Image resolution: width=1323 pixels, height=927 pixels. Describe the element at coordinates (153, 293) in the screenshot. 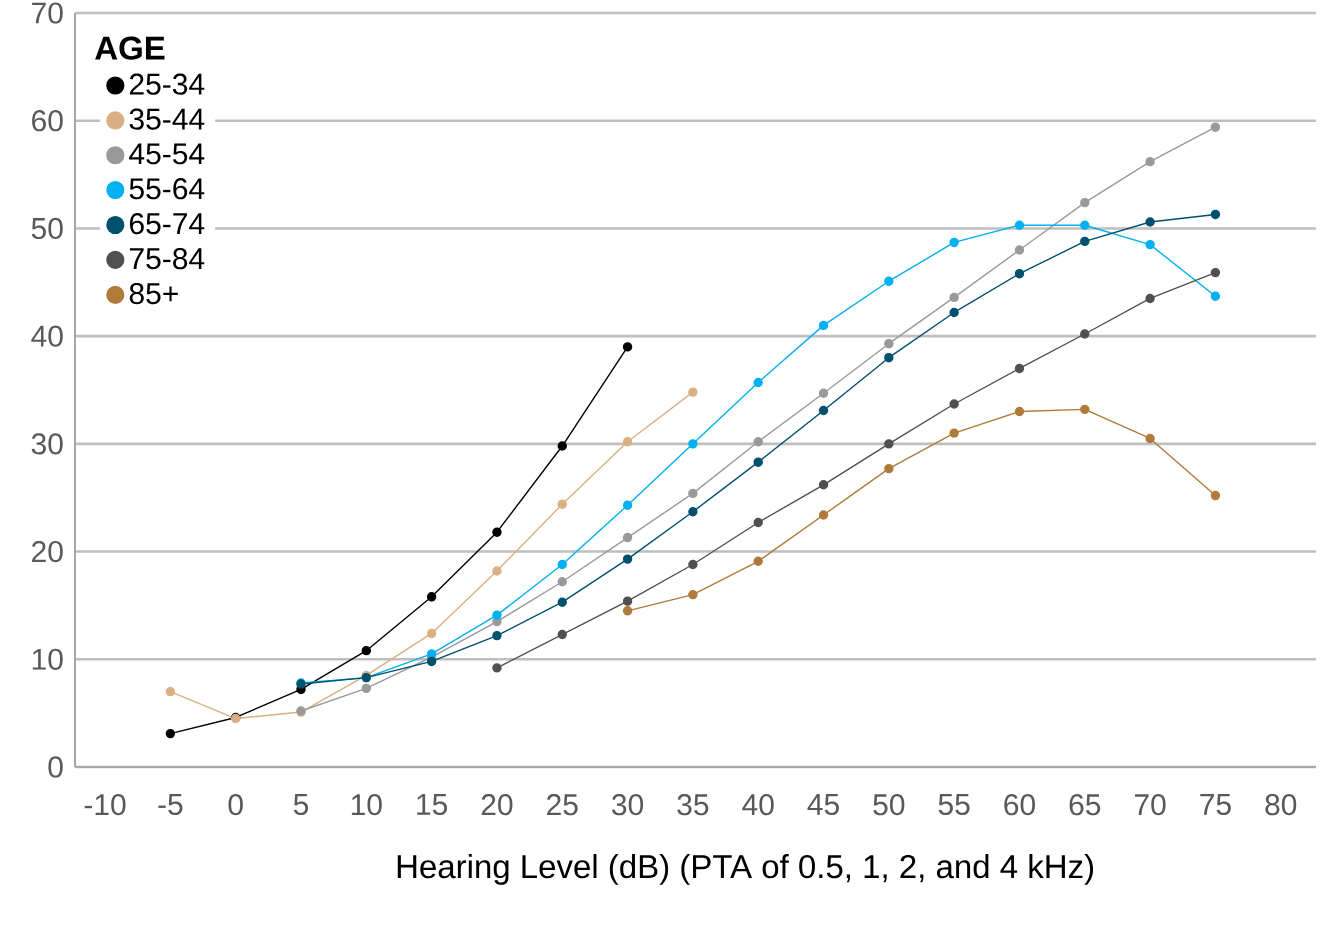

I see `legend-label: 85+` at that location.